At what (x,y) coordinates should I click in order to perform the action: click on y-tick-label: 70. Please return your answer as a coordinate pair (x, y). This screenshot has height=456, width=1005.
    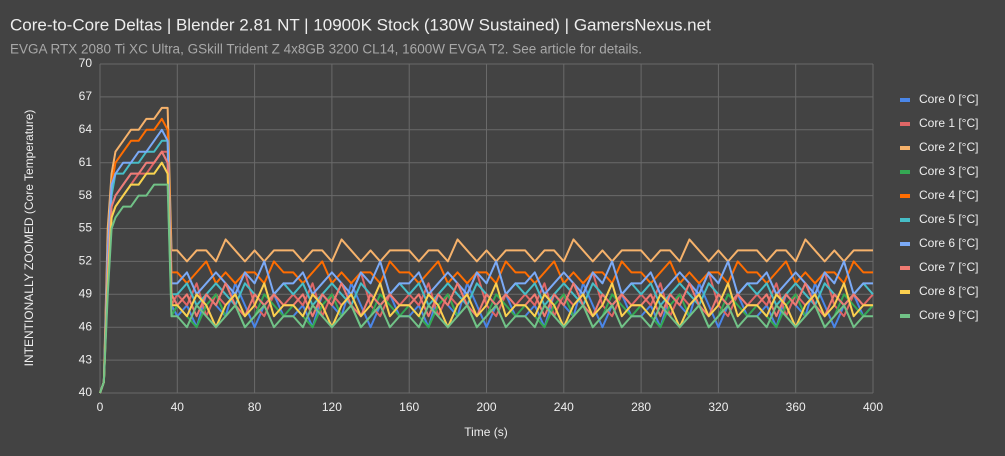
    Looking at the image, I should click on (86, 63).